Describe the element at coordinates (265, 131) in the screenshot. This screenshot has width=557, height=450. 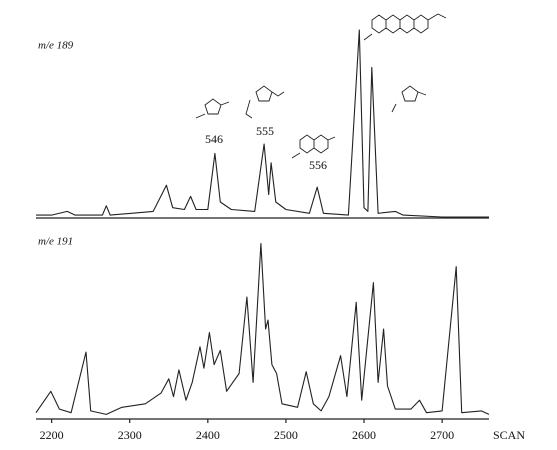
I see `peak-label: 555` at that location.